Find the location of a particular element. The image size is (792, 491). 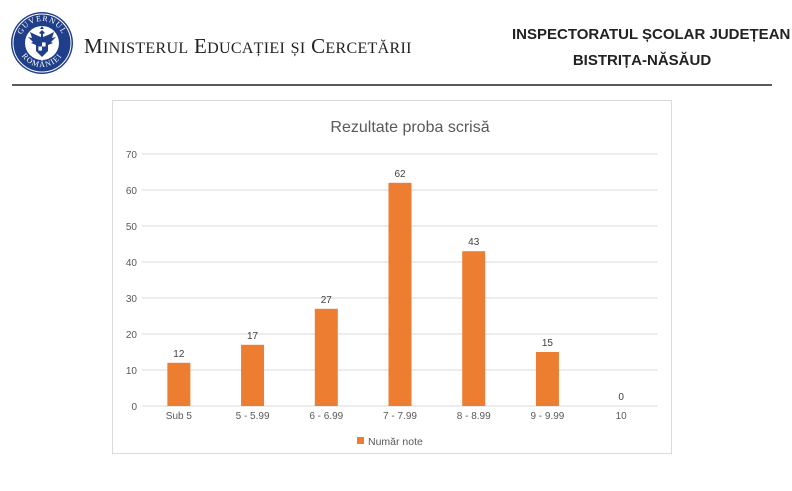

x-tick-label: 9 - 9.99 is located at coordinates (547, 416).